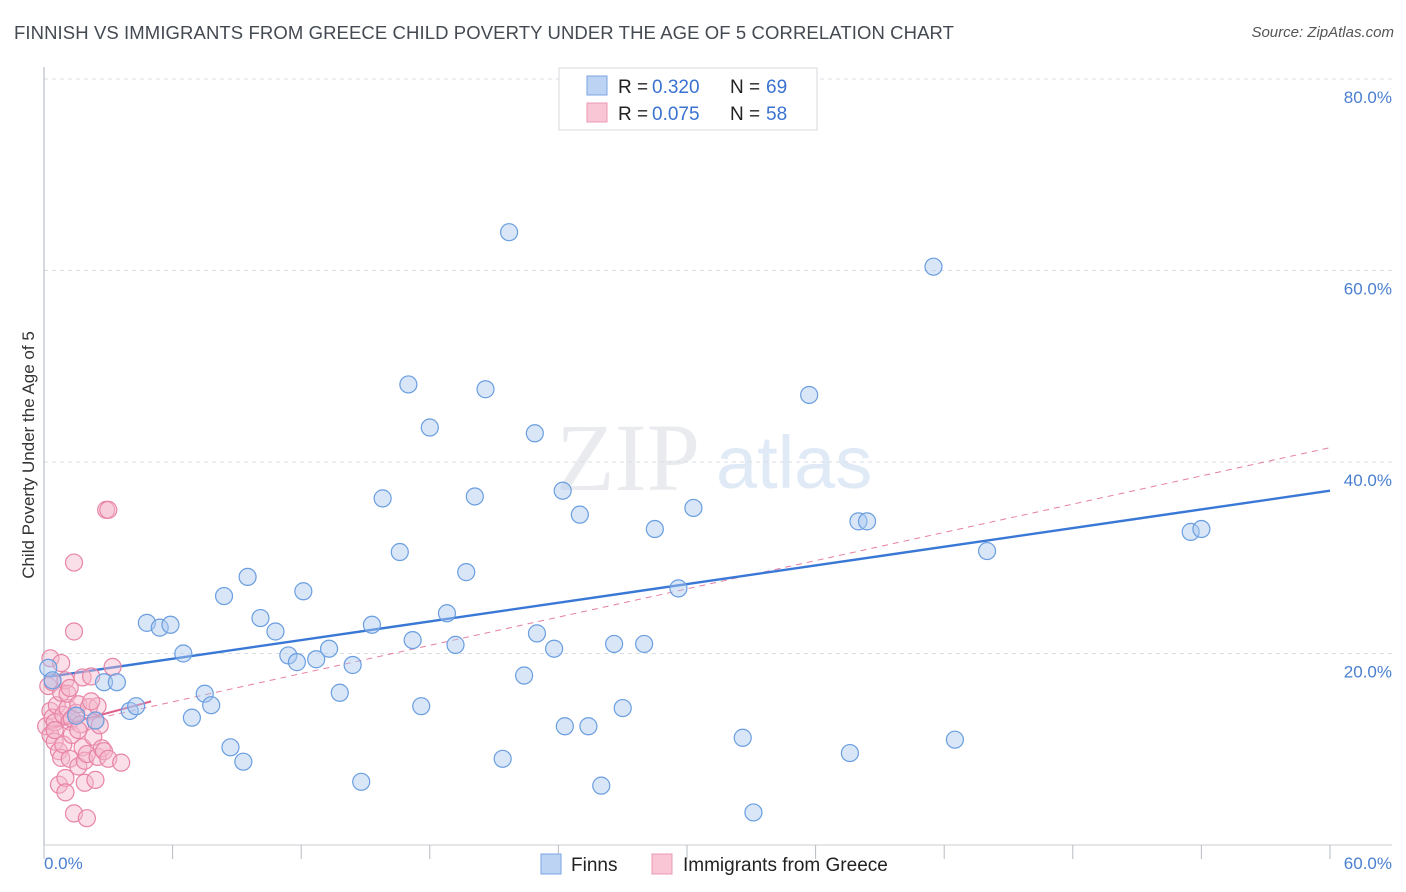 Image resolution: width=1406 pixels, height=892 pixels. Describe the element at coordinates (28, 455) in the screenshot. I see `y-axis-label: Child Poverty Under the Age of 5` at that location.